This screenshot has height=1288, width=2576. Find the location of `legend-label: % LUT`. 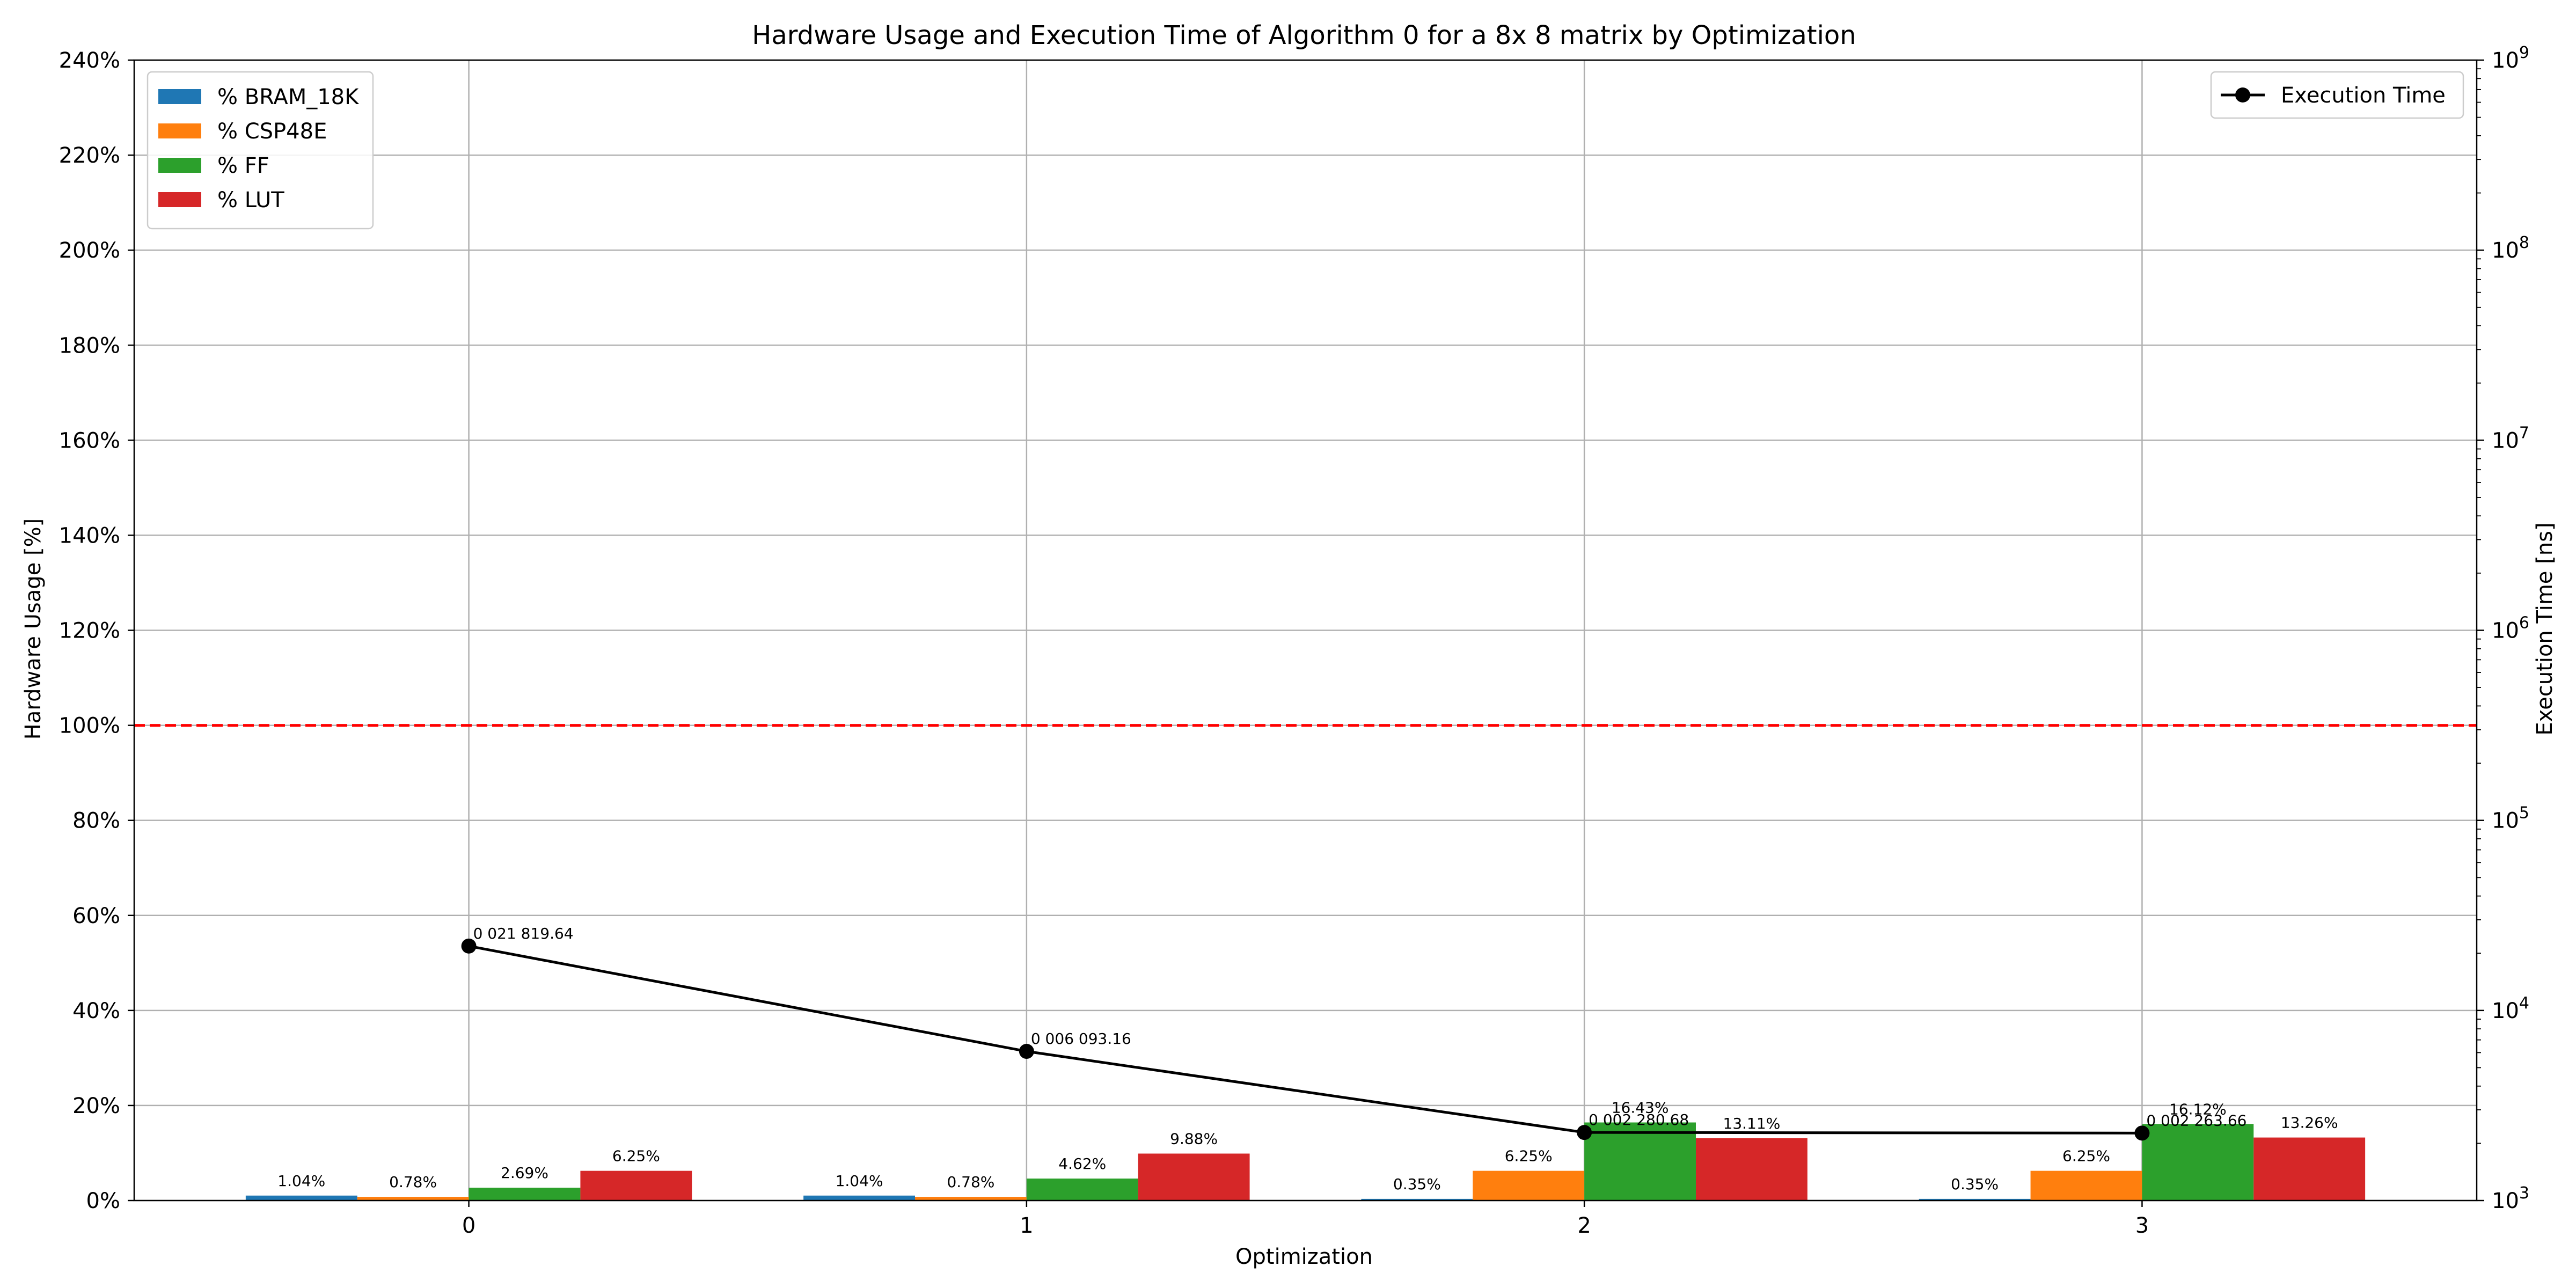

legend-label: % LUT is located at coordinates (250, 200).